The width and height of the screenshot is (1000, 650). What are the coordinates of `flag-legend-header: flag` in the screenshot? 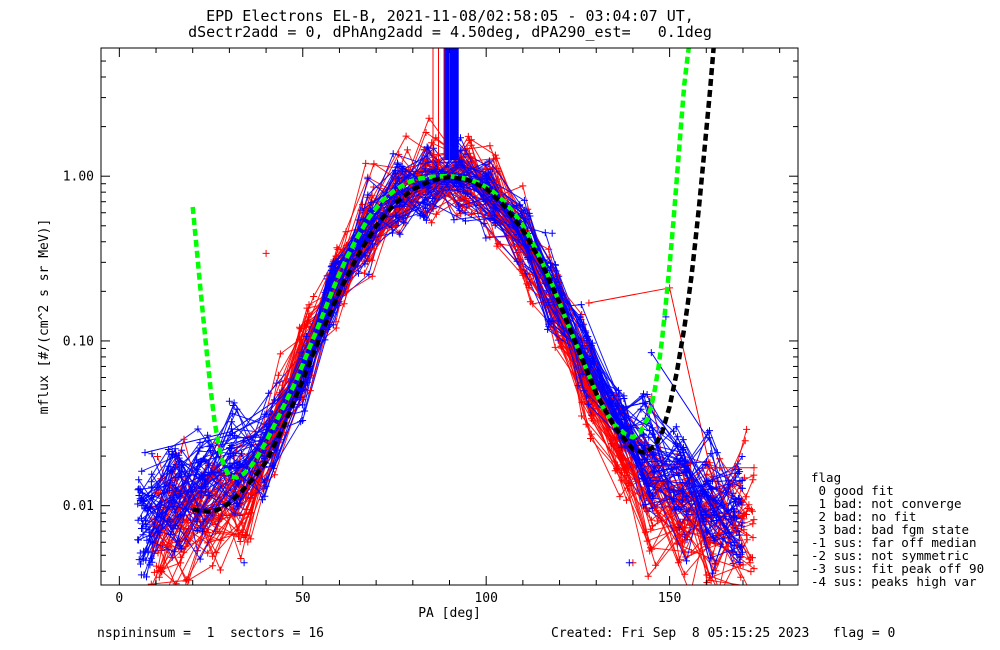 It's located at (826, 477).